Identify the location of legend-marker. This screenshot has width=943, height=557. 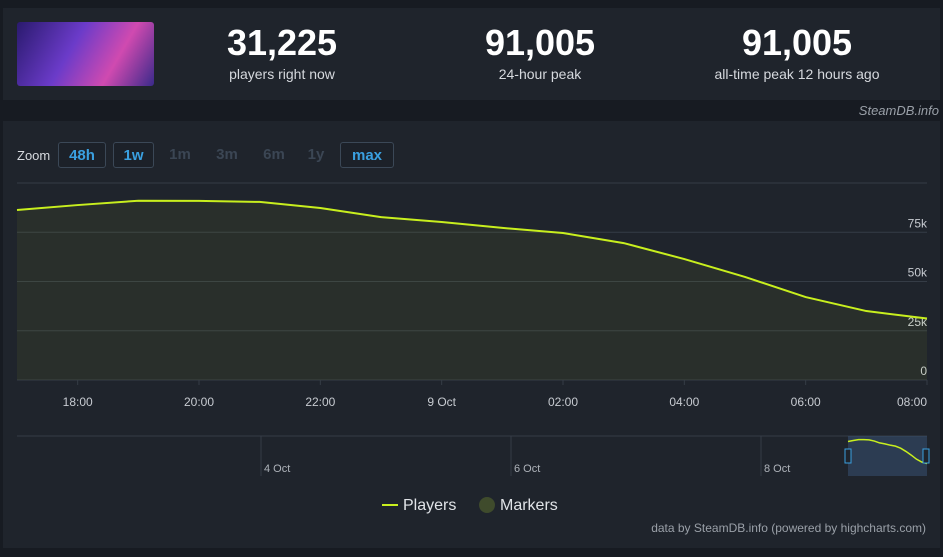
(487, 505).